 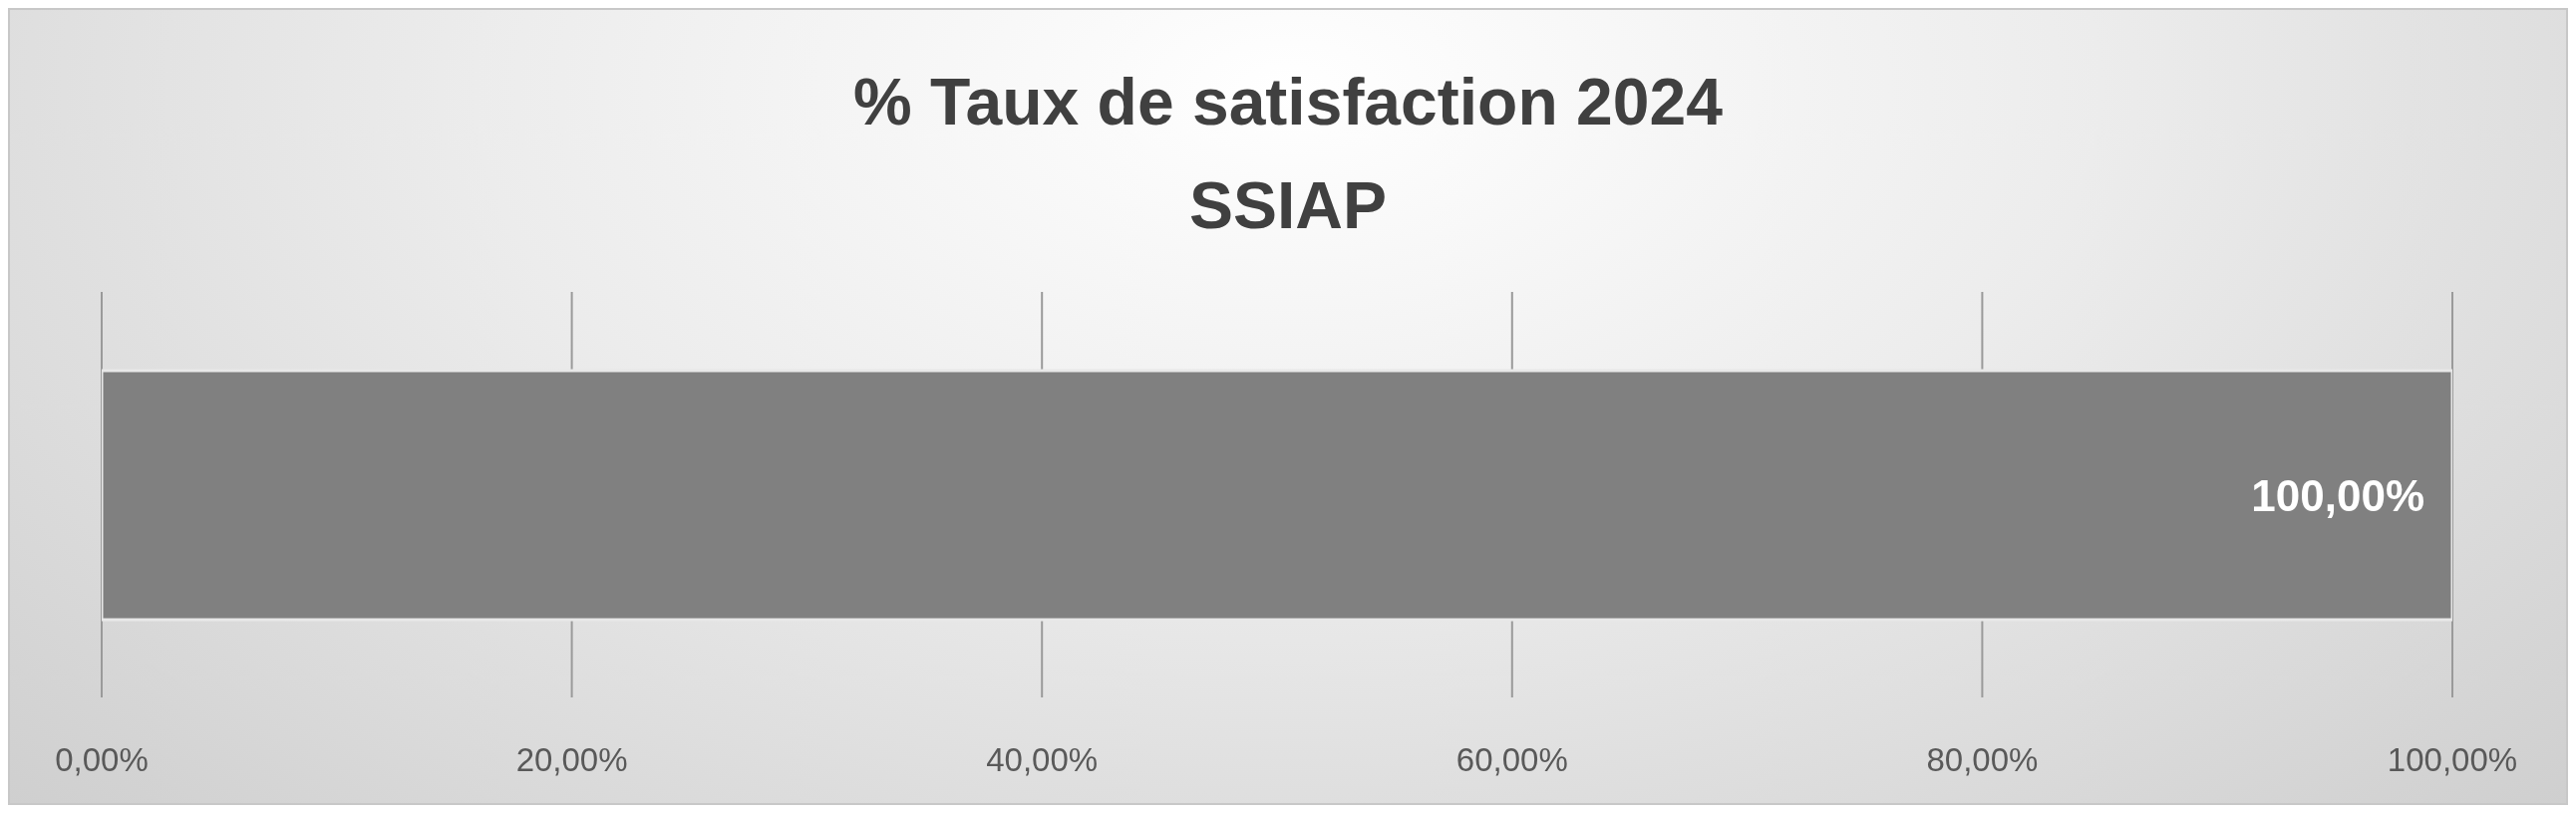 What do you see at coordinates (571, 760) in the screenshot?
I see `x-tick-label: 20,00%` at bounding box center [571, 760].